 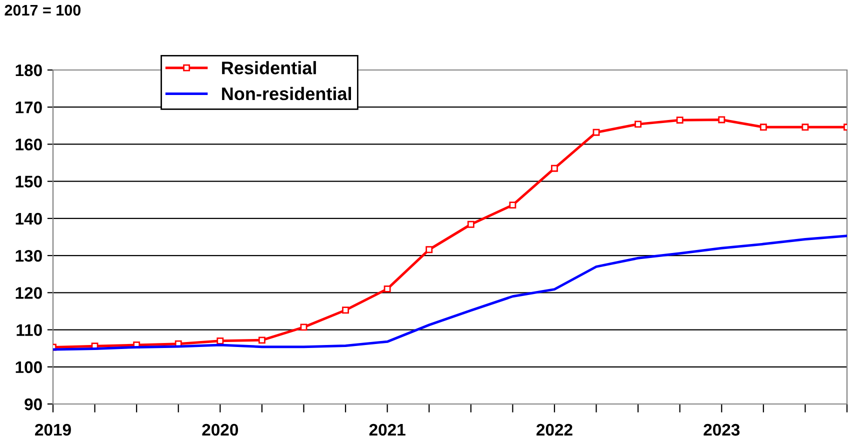 What do you see at coordinates (29, 293) in the screenshot?
I see `y-tick-label: 120` at bounding box center [29, 293].